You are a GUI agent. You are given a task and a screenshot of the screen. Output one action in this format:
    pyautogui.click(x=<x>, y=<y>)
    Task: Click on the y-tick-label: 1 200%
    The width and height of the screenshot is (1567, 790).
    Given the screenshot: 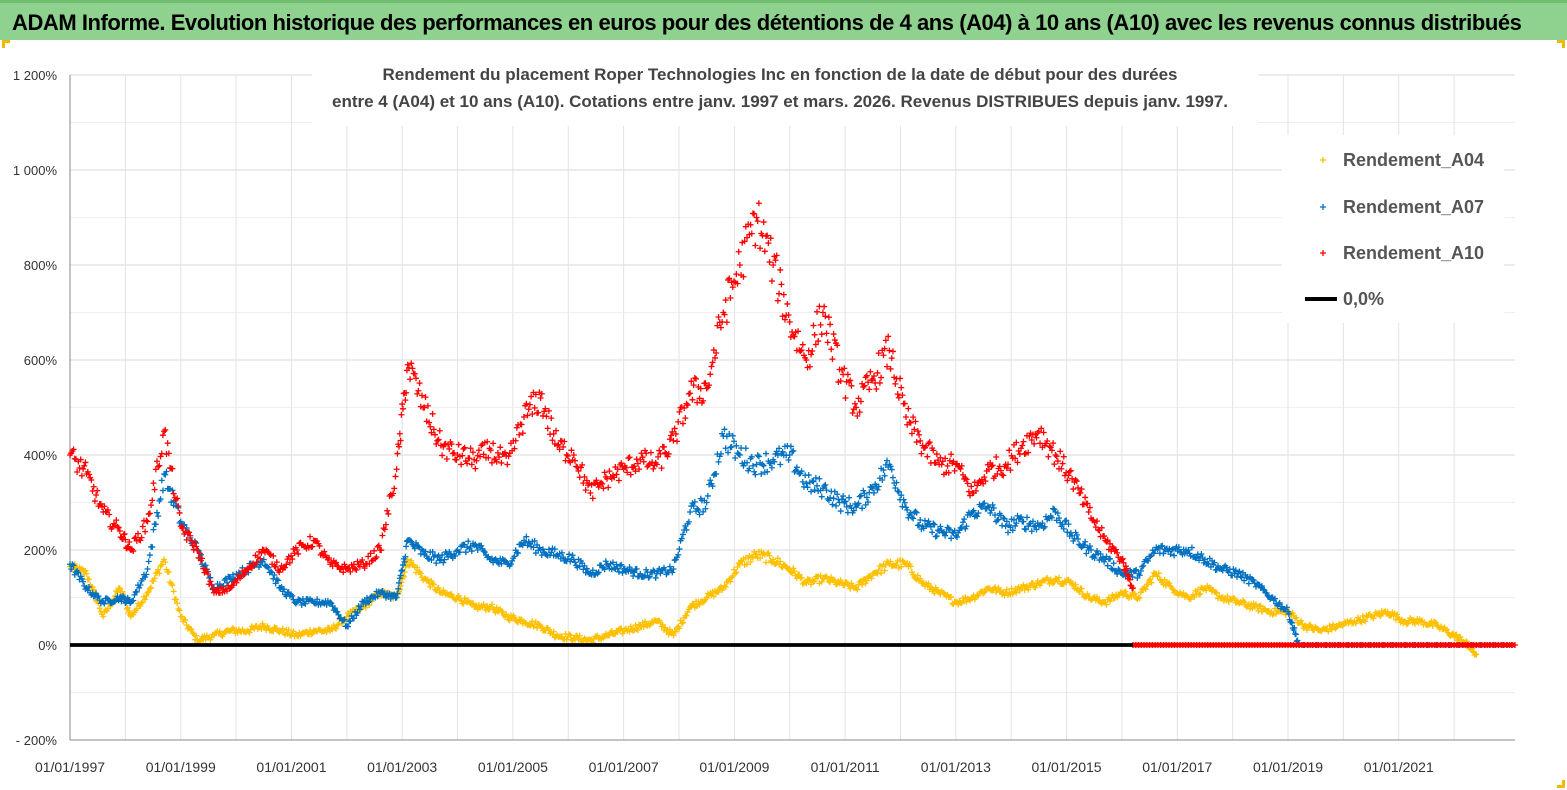 What is the action you would take?
    pyautogui.click(x=35, y=75)
    